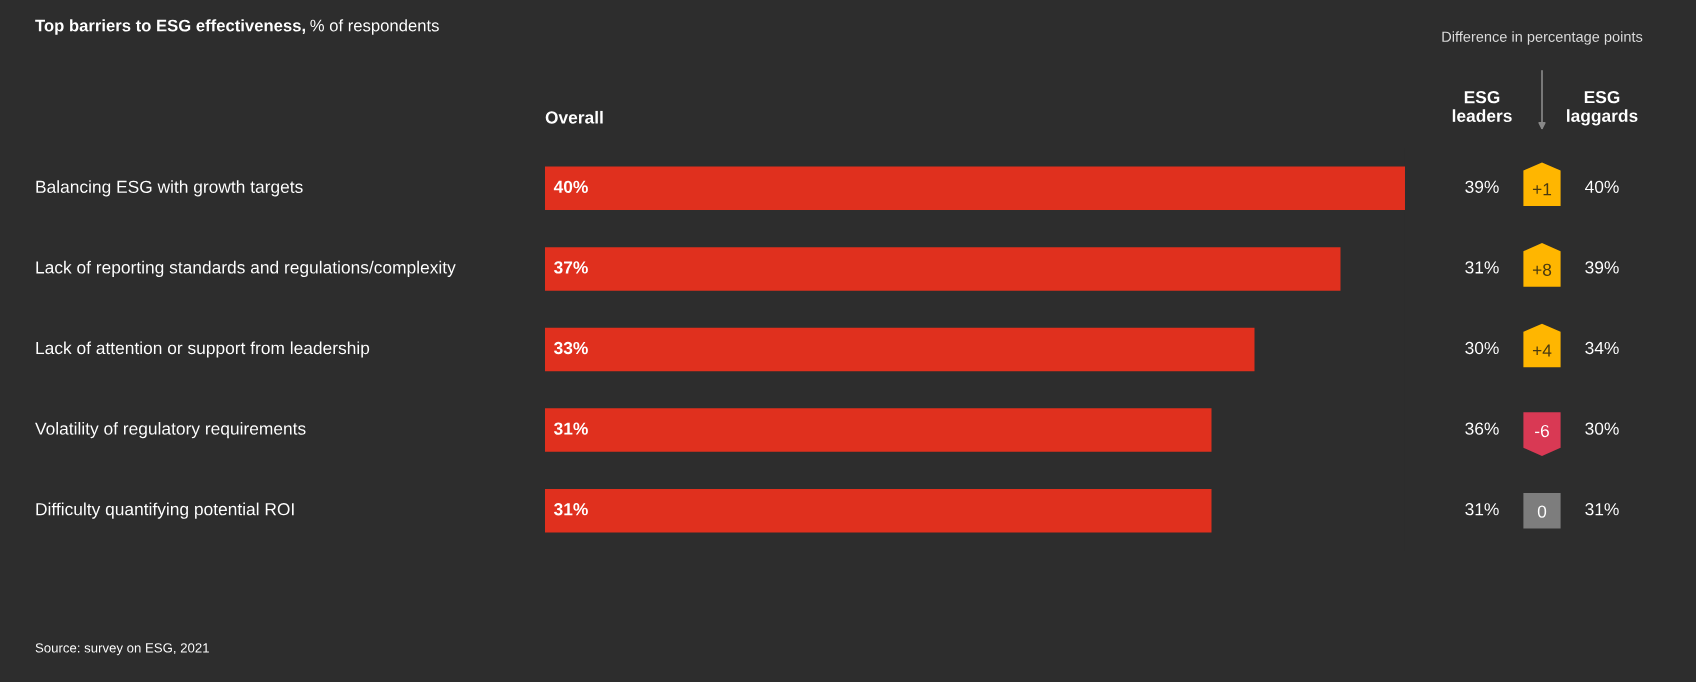 The width and height of the screenshot is (1696, 682). Describe the element at coordinates (1542, 189) in the screenshot. I see `data-label: +1` at that location.